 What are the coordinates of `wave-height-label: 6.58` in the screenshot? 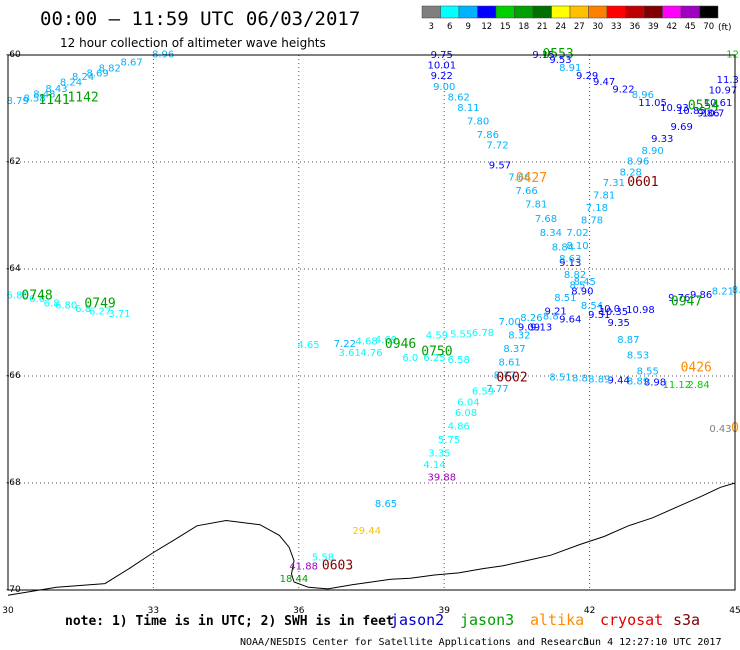 It's located at (459, 360).